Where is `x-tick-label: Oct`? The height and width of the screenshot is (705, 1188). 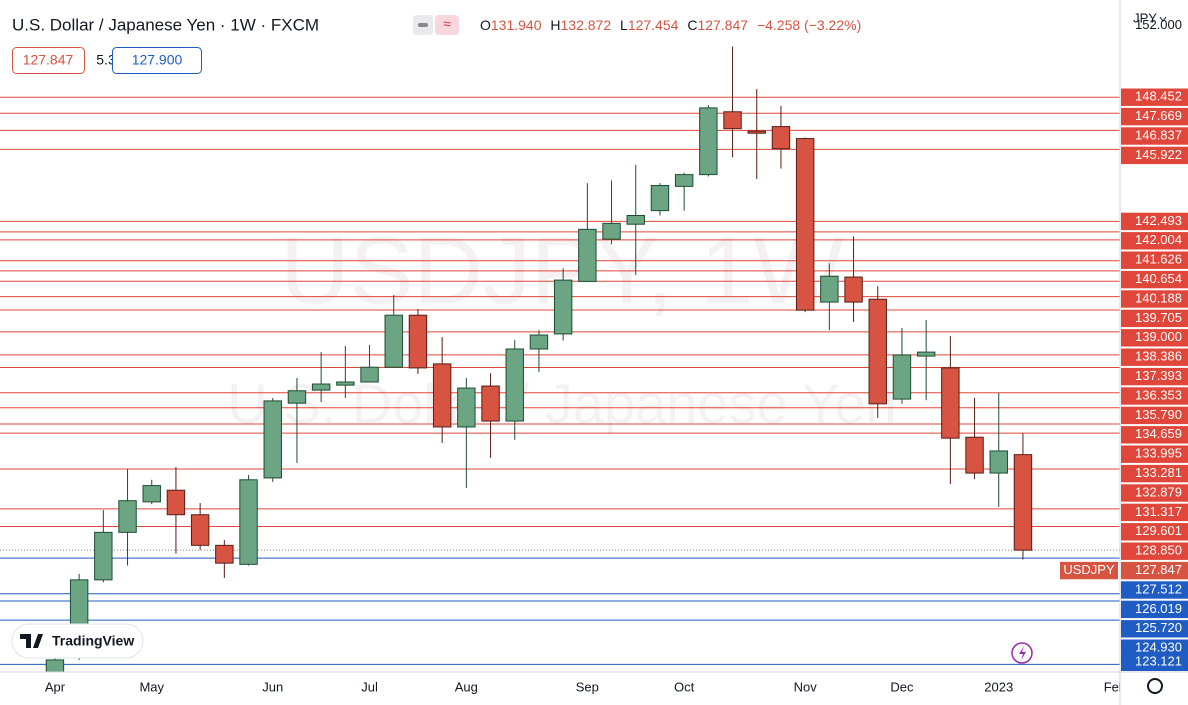 x-tick-label: Oct is located at coordinates (684, 686).